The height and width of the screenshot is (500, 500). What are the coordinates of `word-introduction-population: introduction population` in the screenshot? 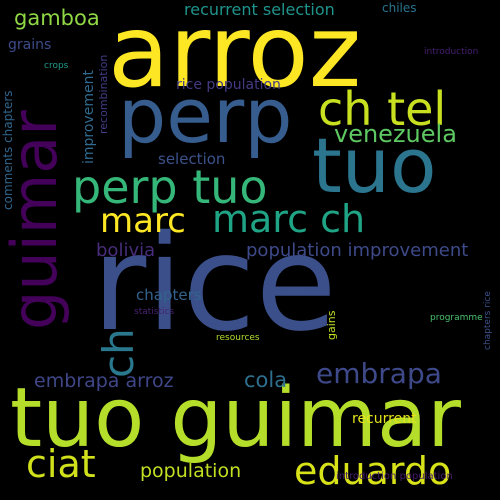 It's located at (394, 476).